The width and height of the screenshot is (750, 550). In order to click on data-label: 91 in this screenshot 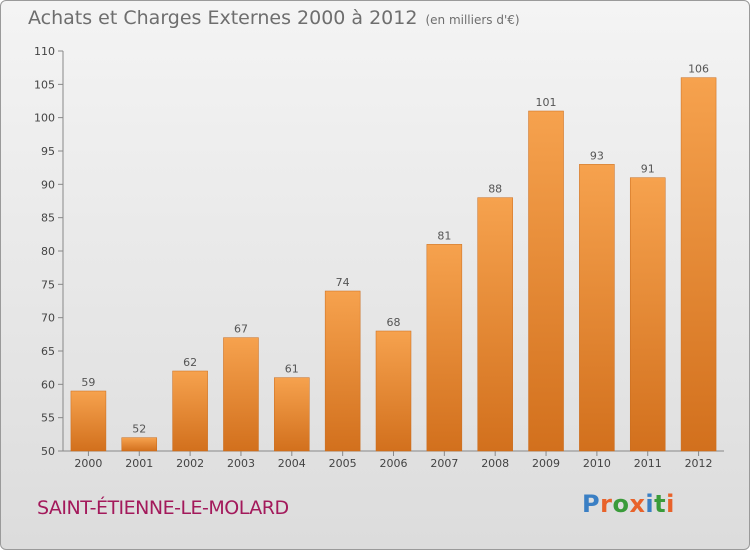, I will do `click(648, 169)`.